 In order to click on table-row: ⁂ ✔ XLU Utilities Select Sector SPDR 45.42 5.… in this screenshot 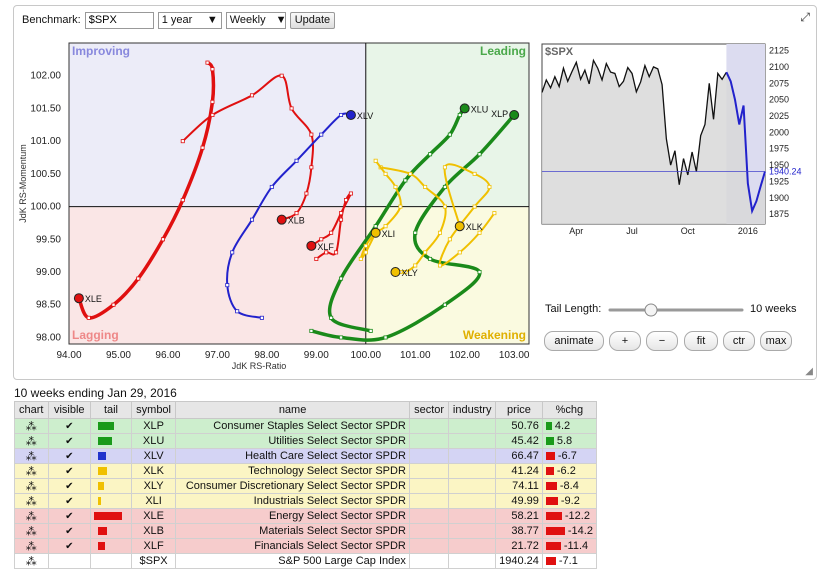, I will do `click(306, 441)`.